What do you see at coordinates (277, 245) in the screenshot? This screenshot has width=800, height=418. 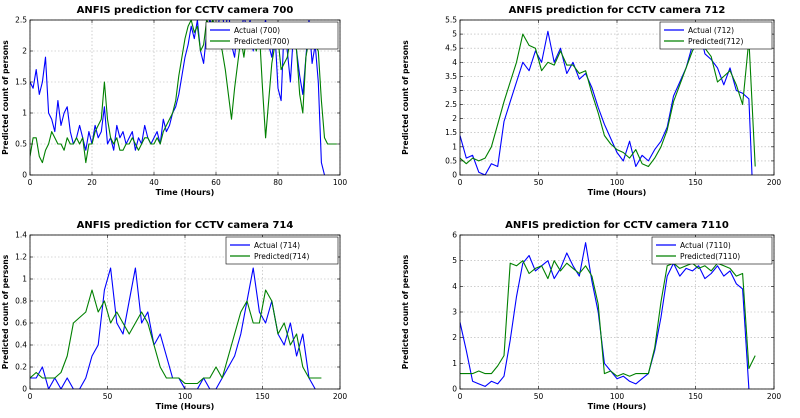 I see `legend-label: Actual (714)` at bounding box center [277, 245].